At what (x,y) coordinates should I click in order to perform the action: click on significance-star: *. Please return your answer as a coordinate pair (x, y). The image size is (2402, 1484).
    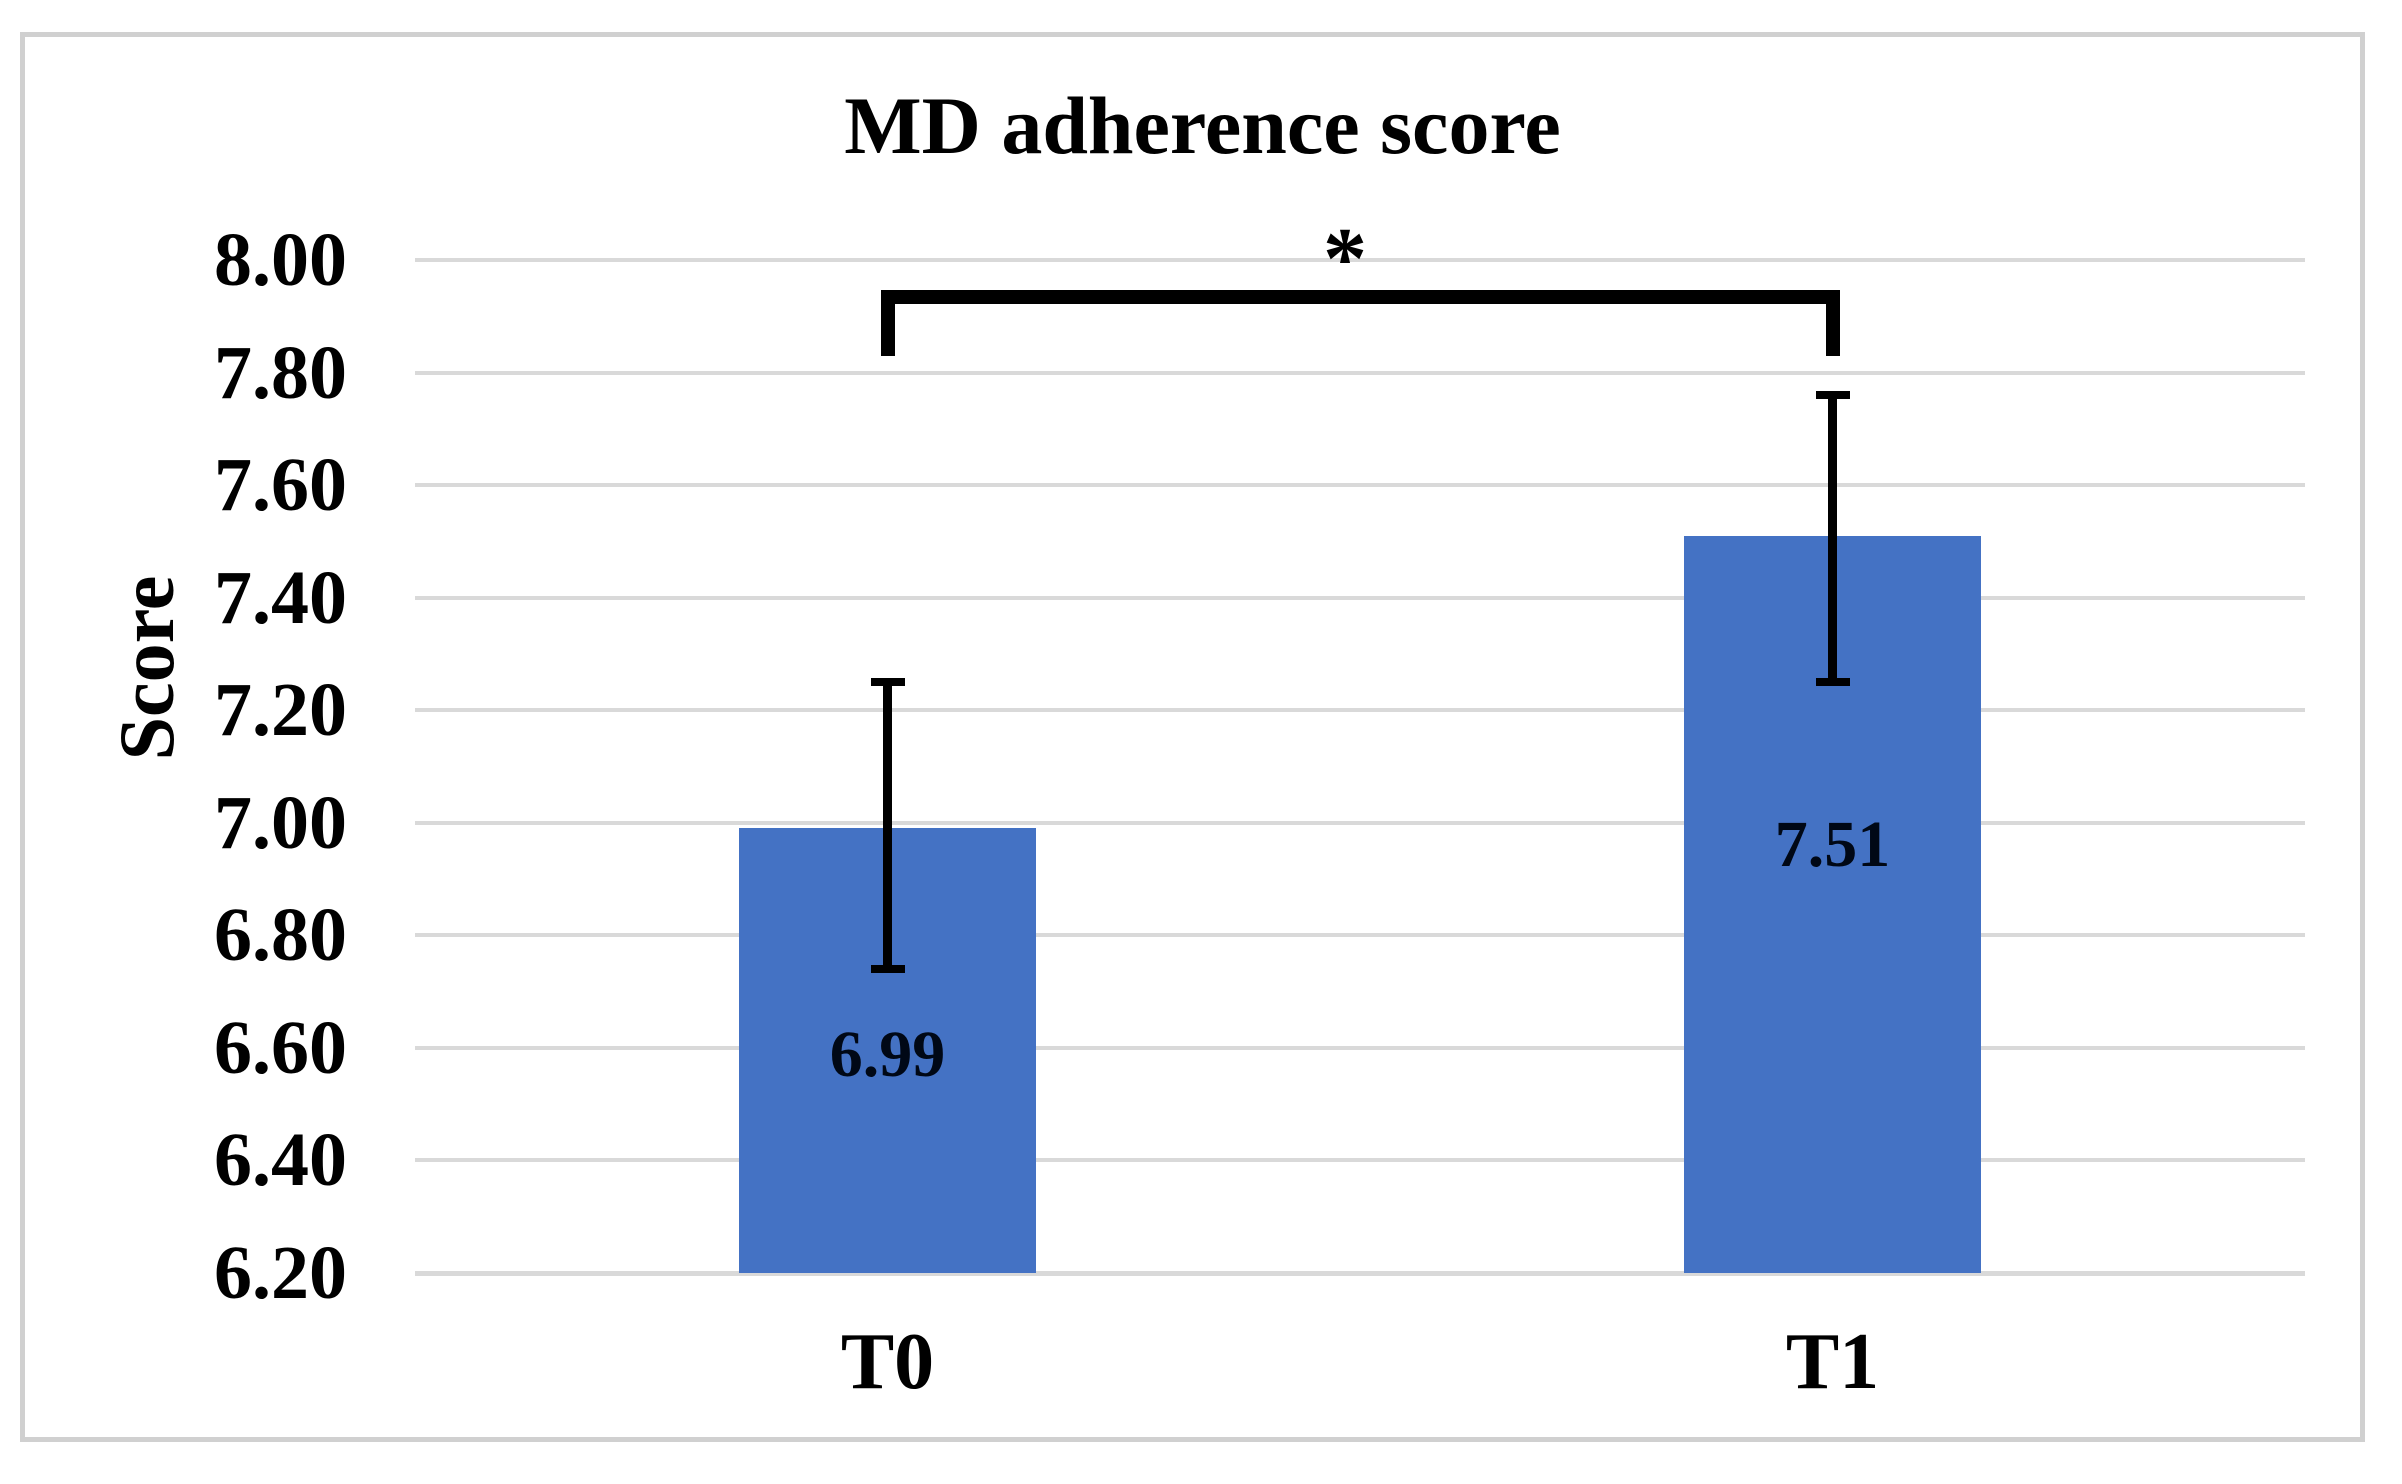
    Looking at the image, I should click on (1345, 259).